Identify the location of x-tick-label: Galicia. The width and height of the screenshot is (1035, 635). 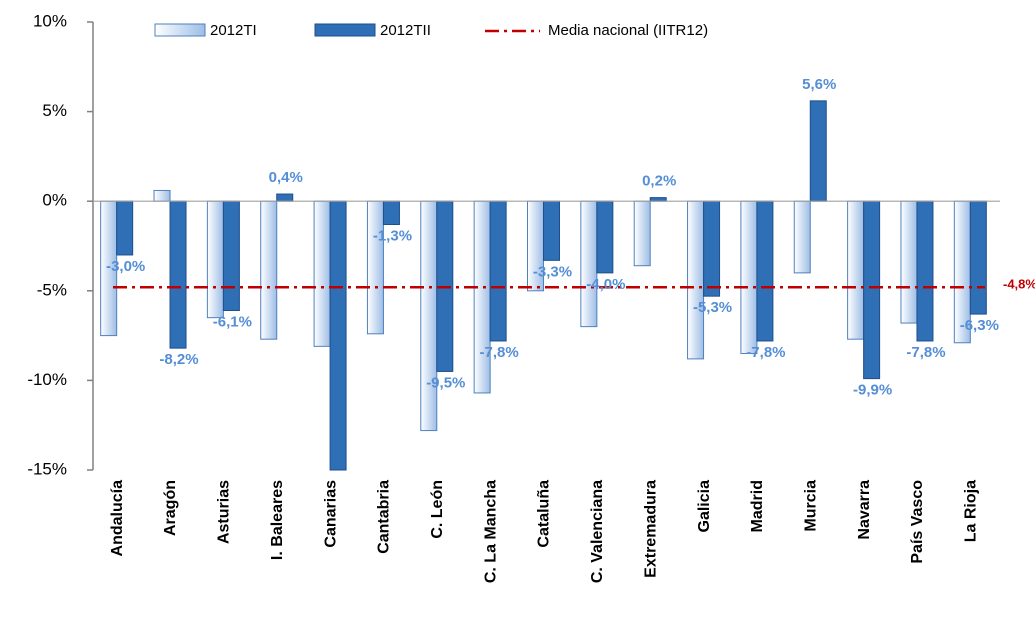
(704, 506).